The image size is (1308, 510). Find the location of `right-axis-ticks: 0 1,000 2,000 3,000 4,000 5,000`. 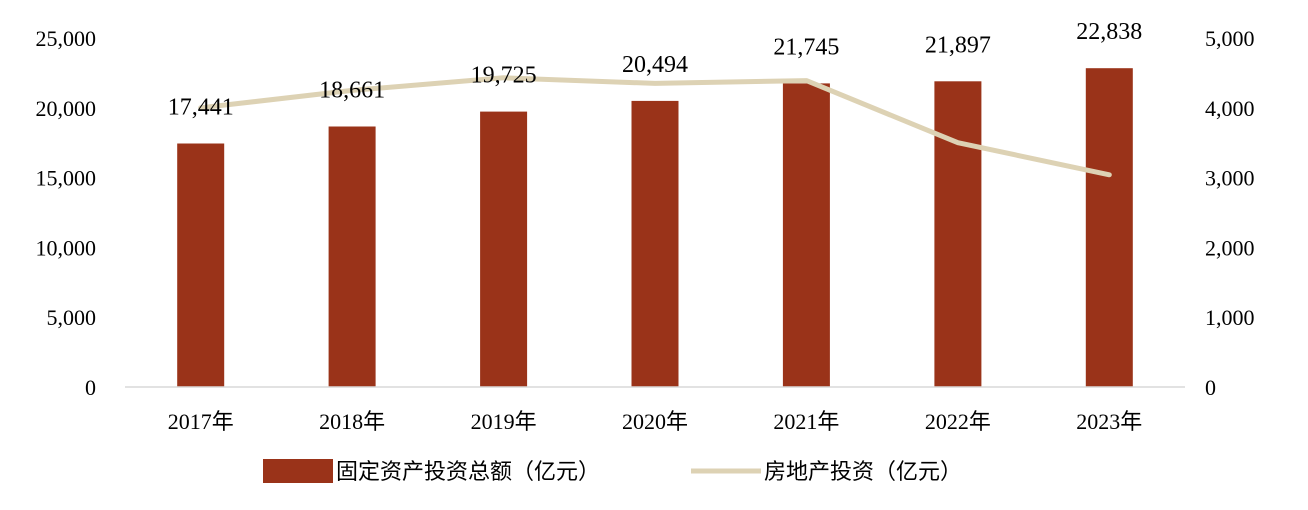

right-axis-ticks: 0 1,000 2,000 3,000 4,000 5,000 is located at coordinates (1230, 213).